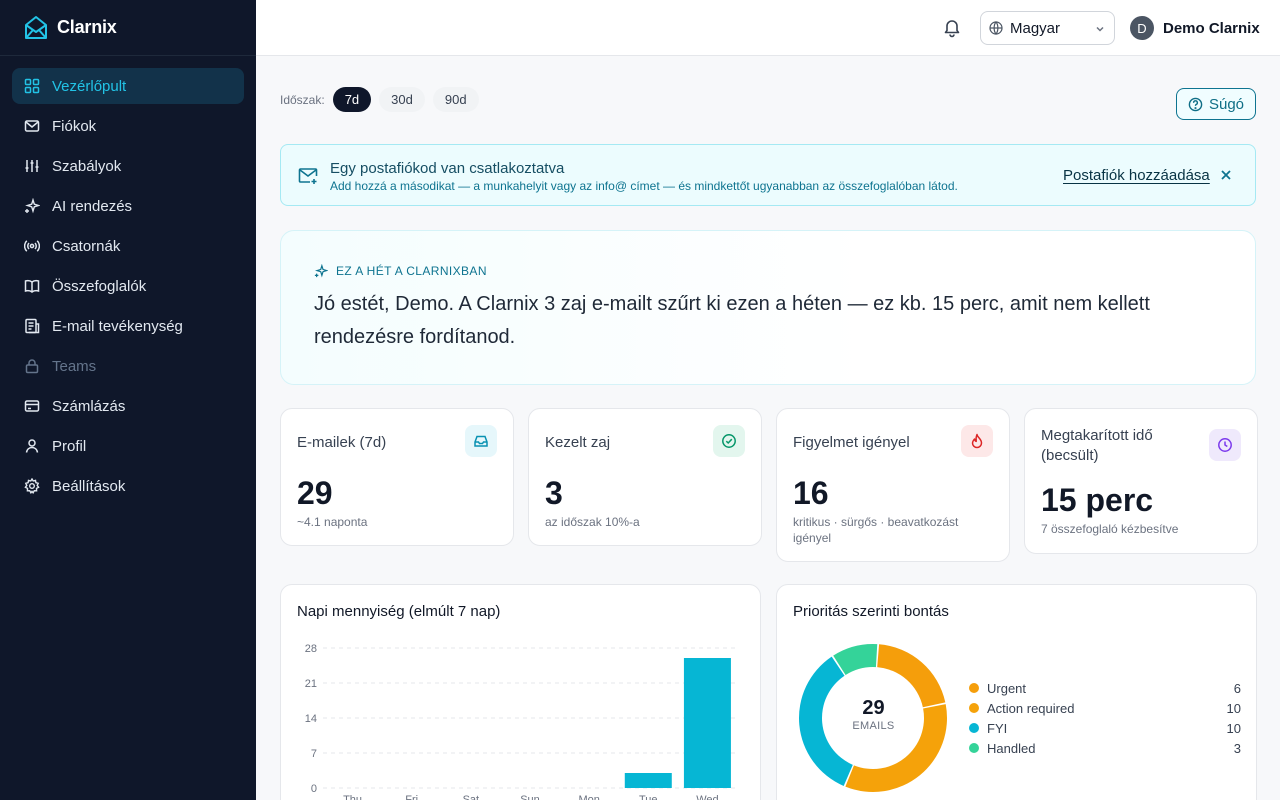 The width and height of the screenshot is (1280, 800). I want to click on flame-icon, so click(977, 441).